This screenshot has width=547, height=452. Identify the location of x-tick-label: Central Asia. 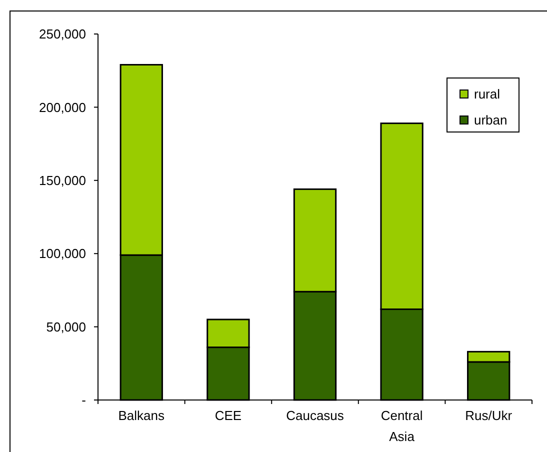
(401, 426).